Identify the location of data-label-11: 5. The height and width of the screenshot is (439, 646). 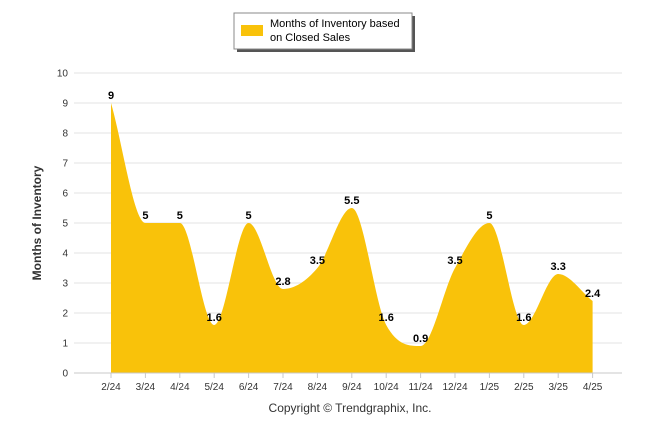
(489, 216).